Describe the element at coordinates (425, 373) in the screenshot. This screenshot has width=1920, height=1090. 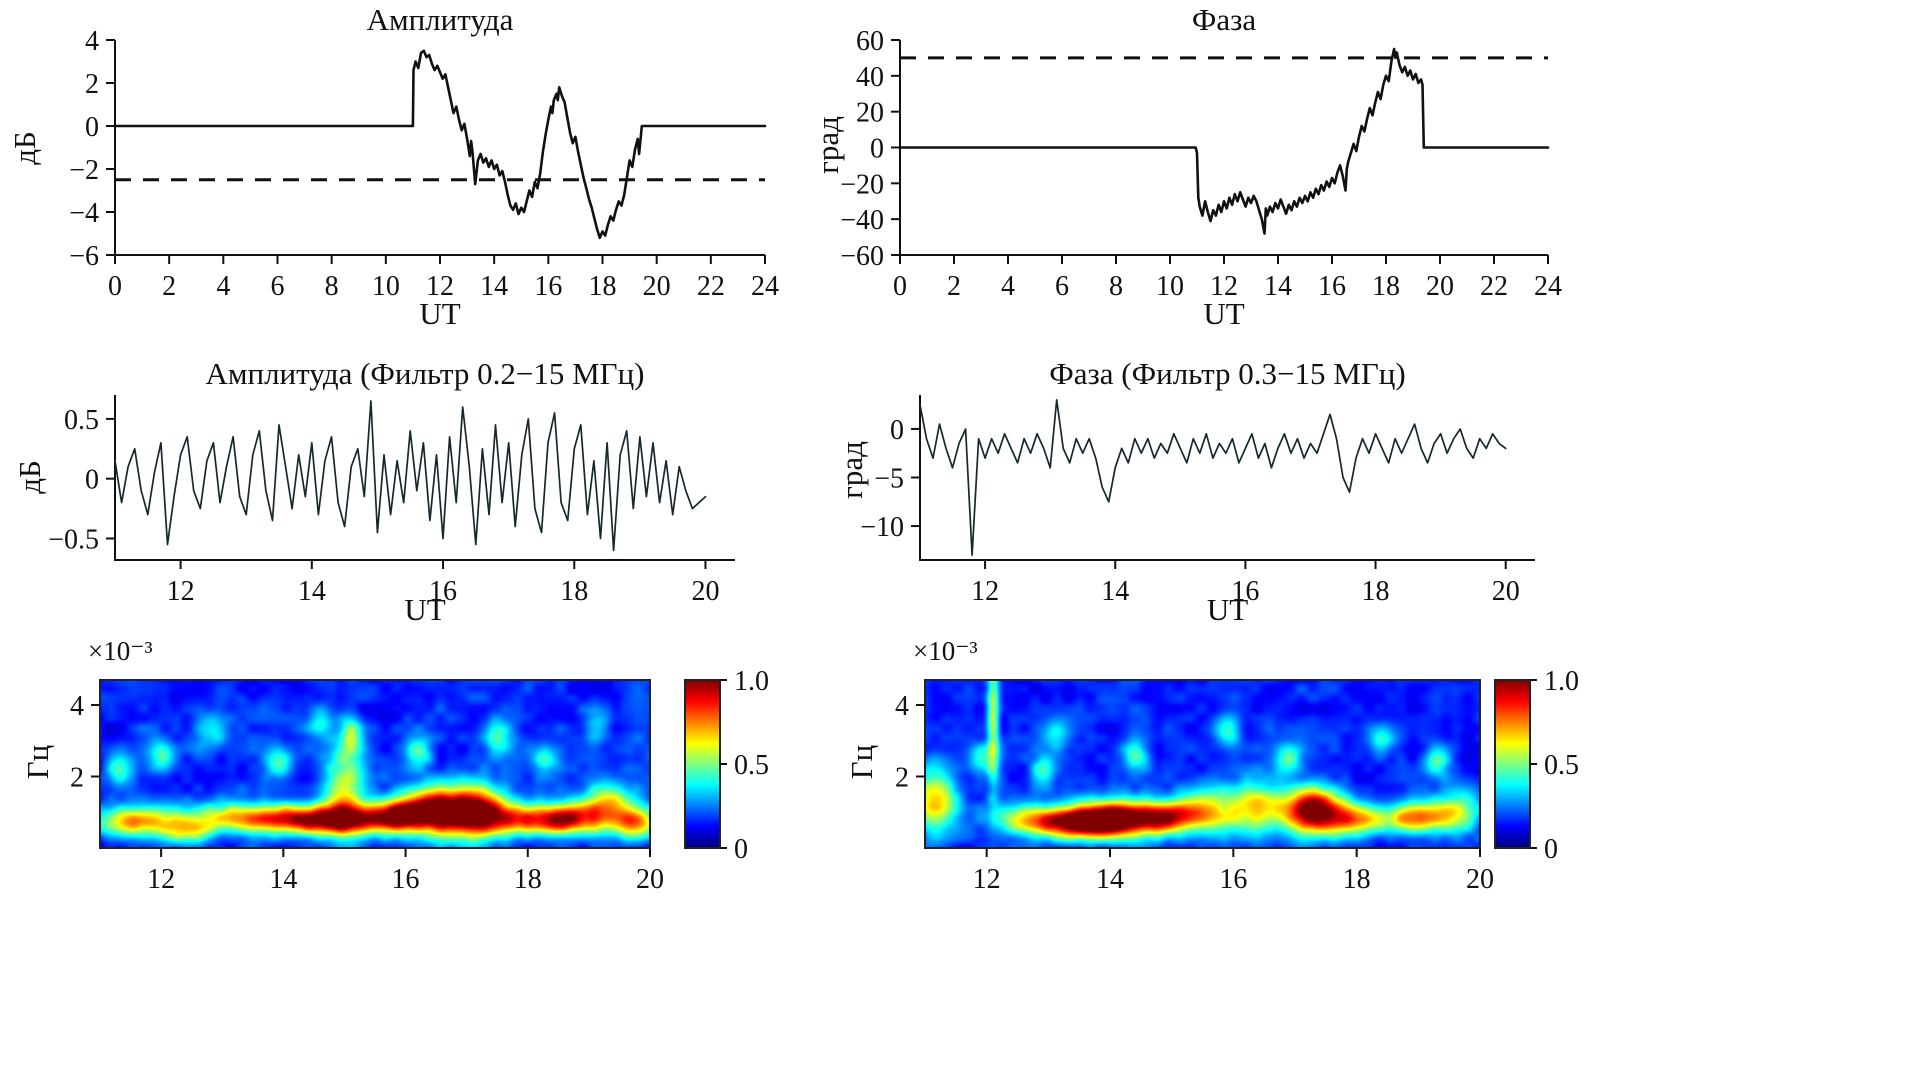
I see `title-amplitude-filtered: Амплитуда (Фильтр 0.2−15 МГц)` at that location.